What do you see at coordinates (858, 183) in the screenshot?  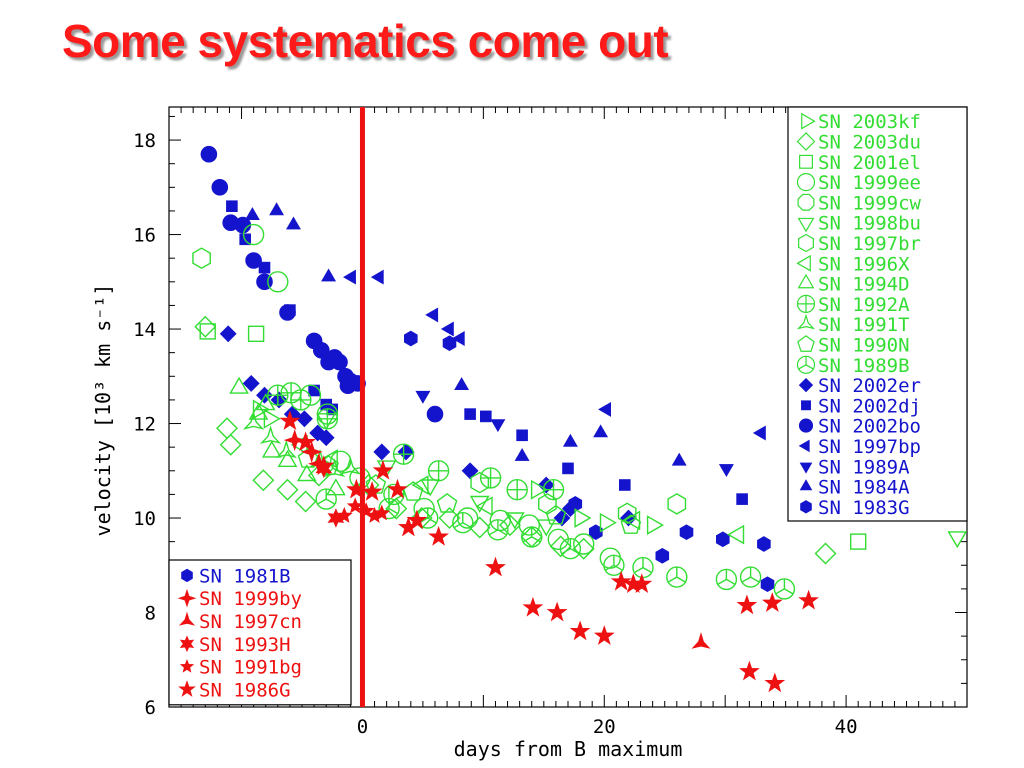 I see `legend-entry: SN 1999ee` at bounding box center [858, 183].